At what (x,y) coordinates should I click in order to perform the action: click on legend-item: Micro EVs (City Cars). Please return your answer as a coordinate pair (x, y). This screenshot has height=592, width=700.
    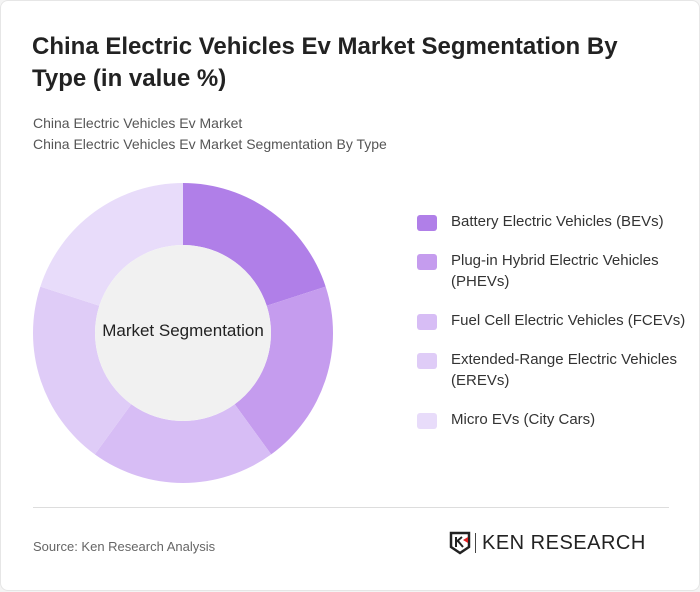
    Looking at the image, I should click on (552, 419).